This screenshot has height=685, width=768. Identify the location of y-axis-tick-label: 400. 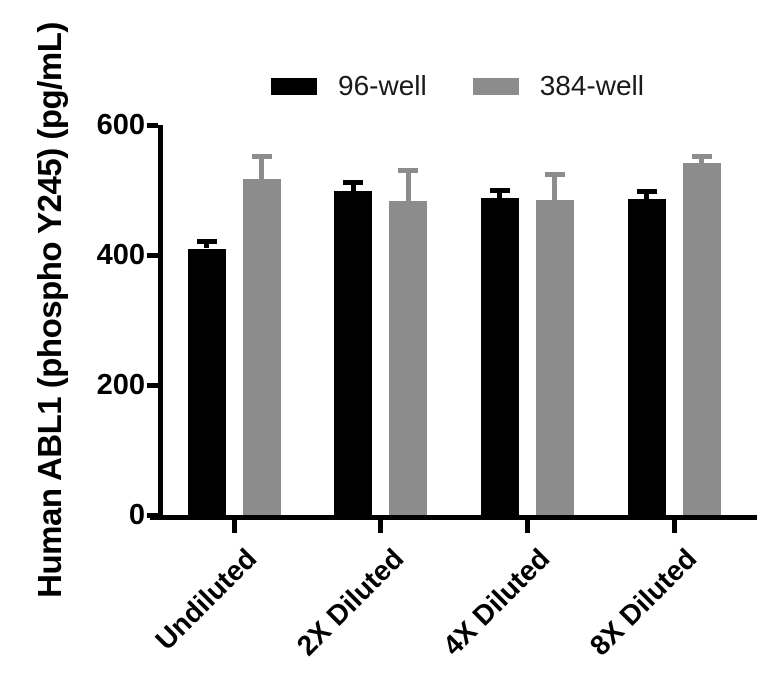
(120, 254).